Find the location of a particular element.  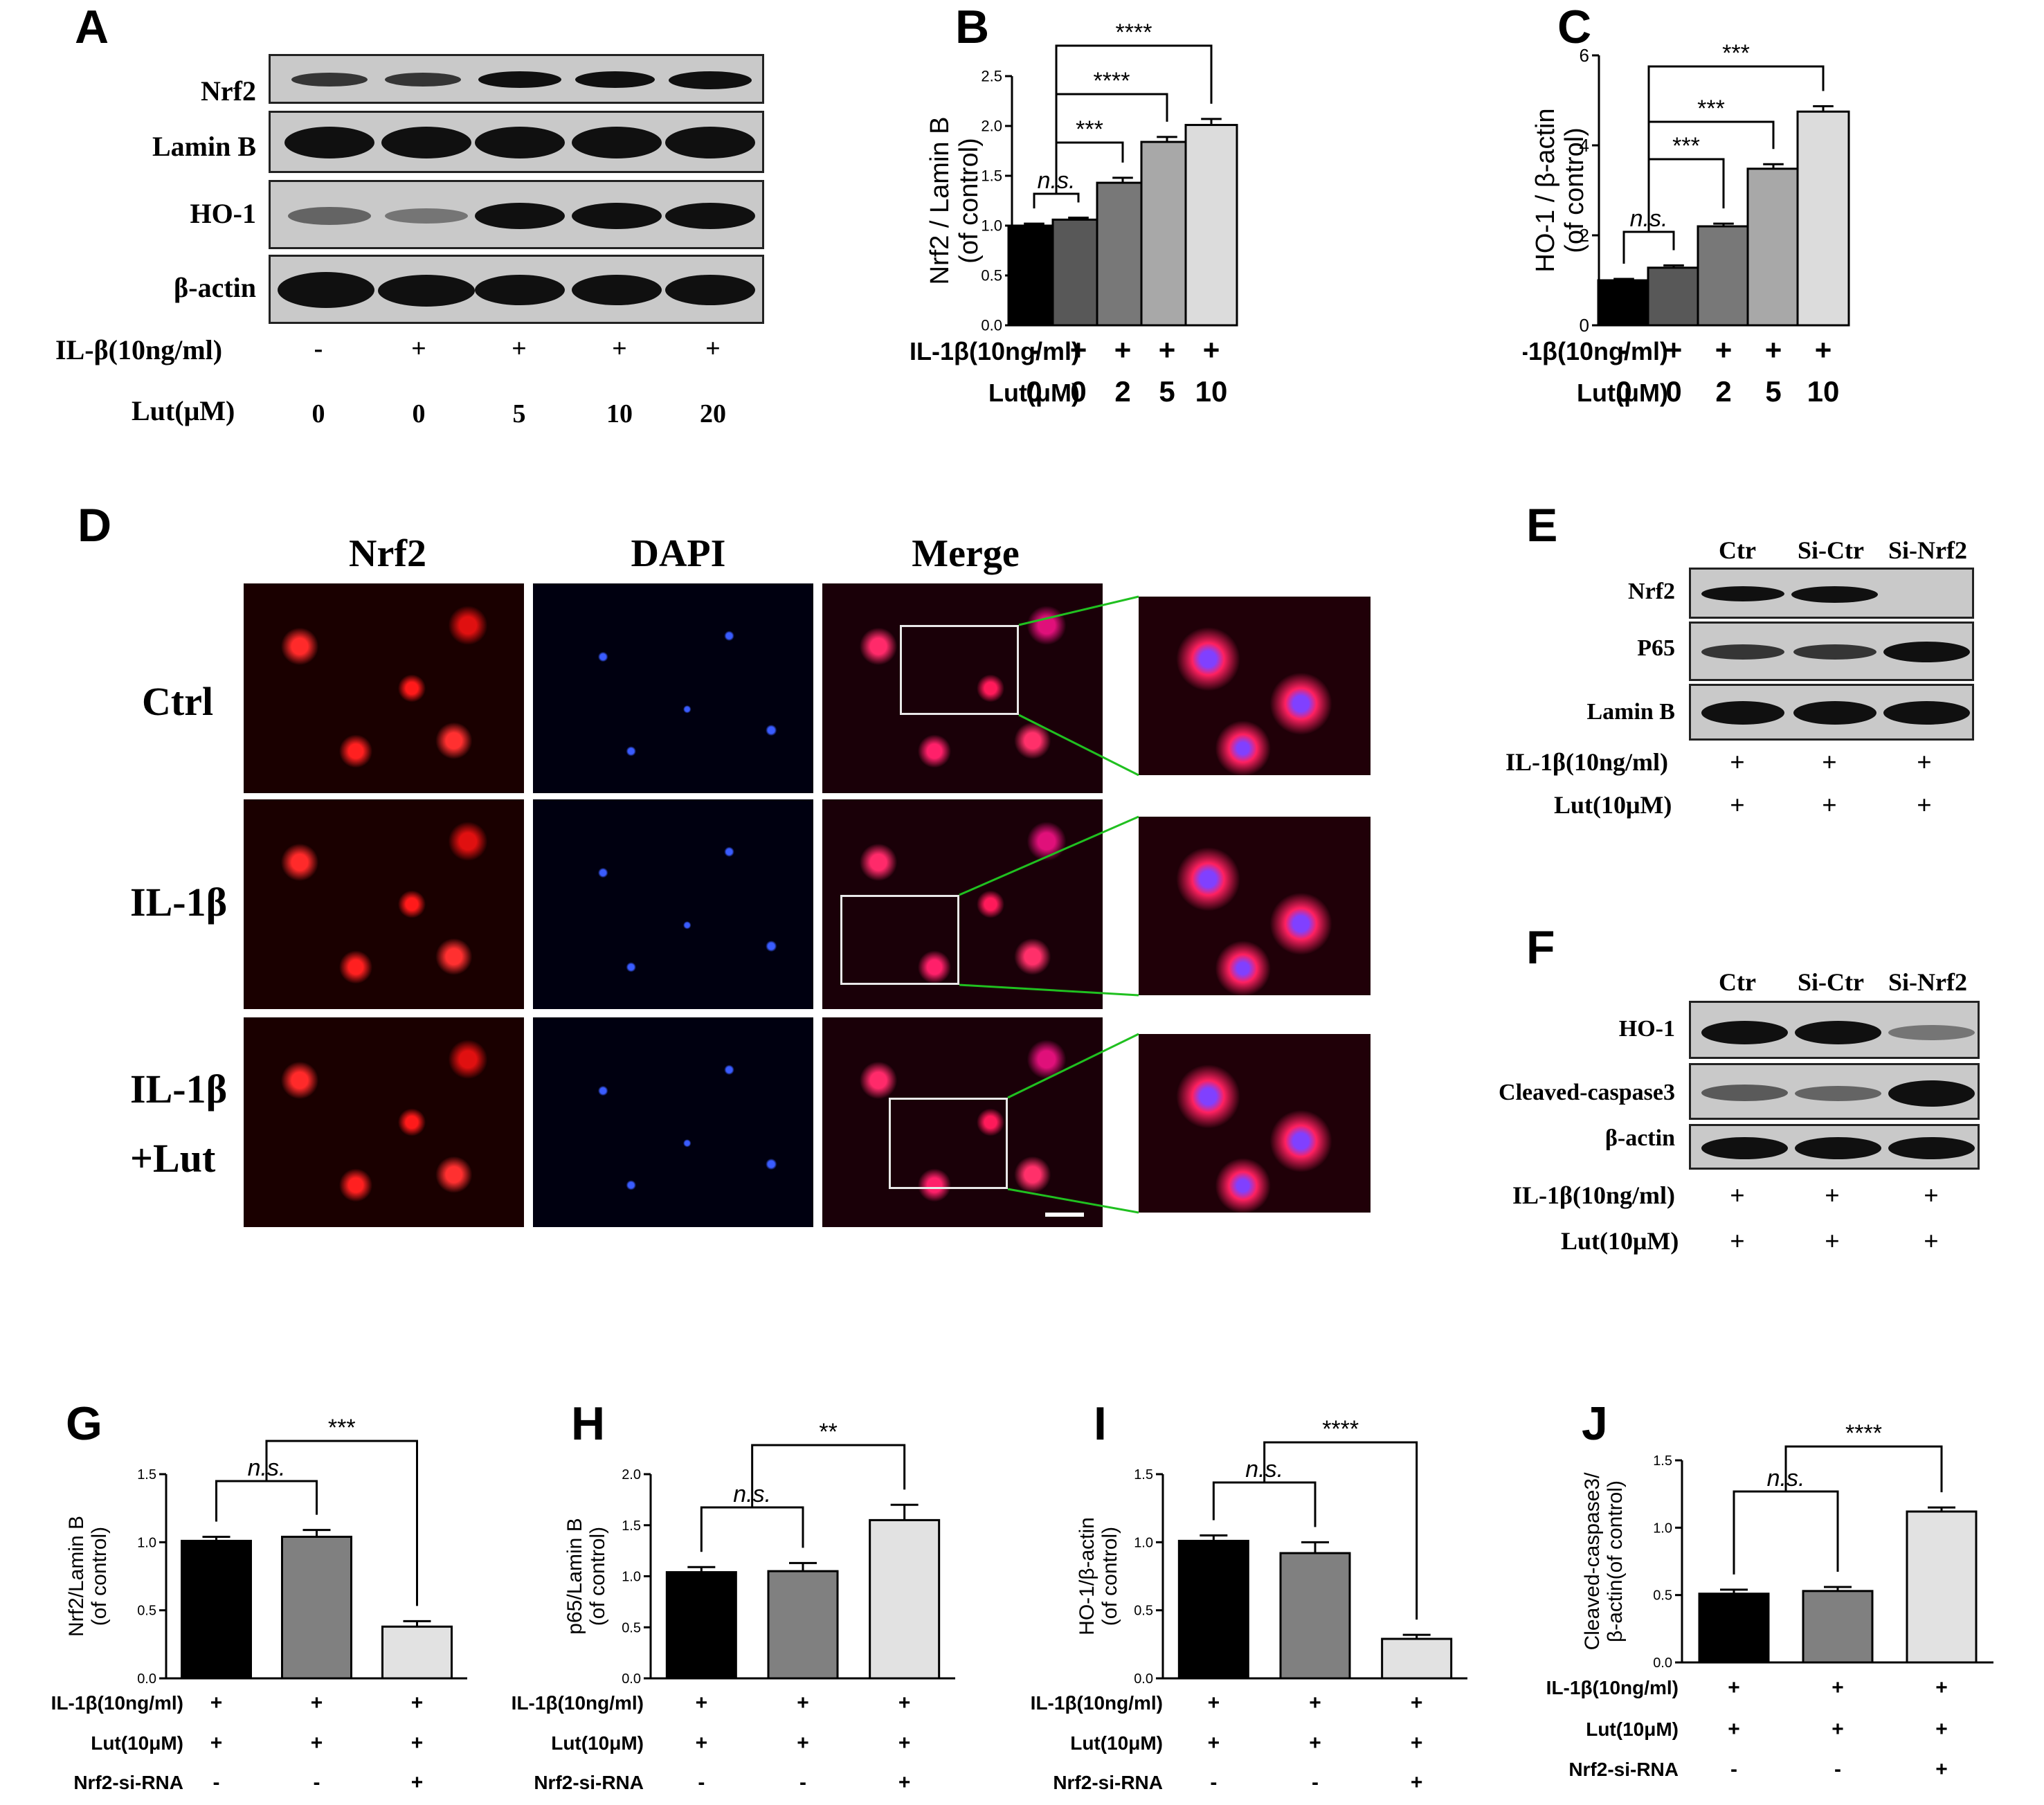

blot-a-dose-lane-4: 10 is located at coordinates (619, 413).